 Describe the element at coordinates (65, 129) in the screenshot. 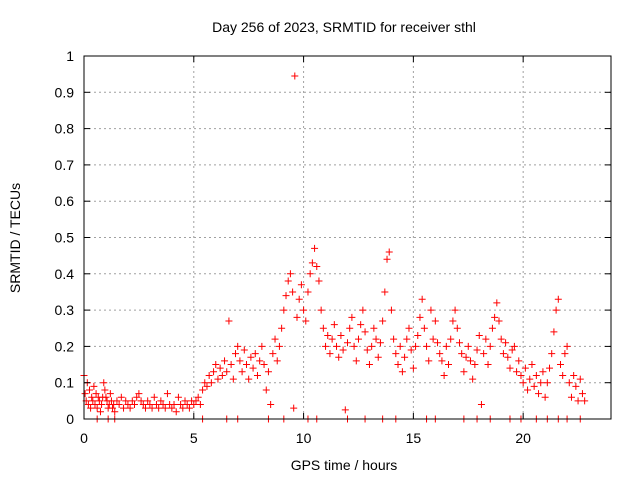

I see `y-tick-label: 0.8` at that location.